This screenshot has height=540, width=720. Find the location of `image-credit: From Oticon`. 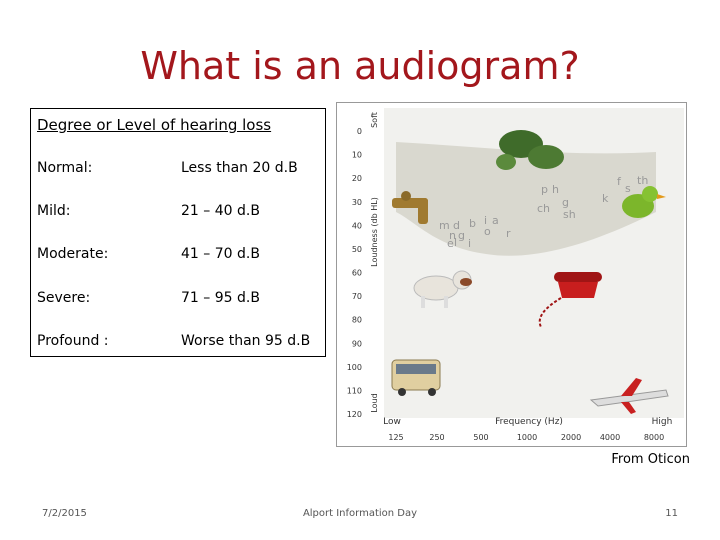

image-credit: From Oticon is located at coordinates (650, 459).